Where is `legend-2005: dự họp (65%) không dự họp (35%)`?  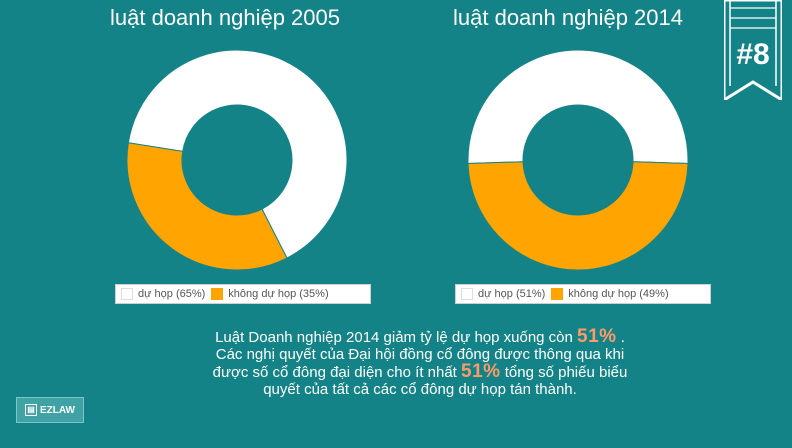
legend-2005: dự họp (65%) không dự họp (35%) is located at coordinates (243, 294).